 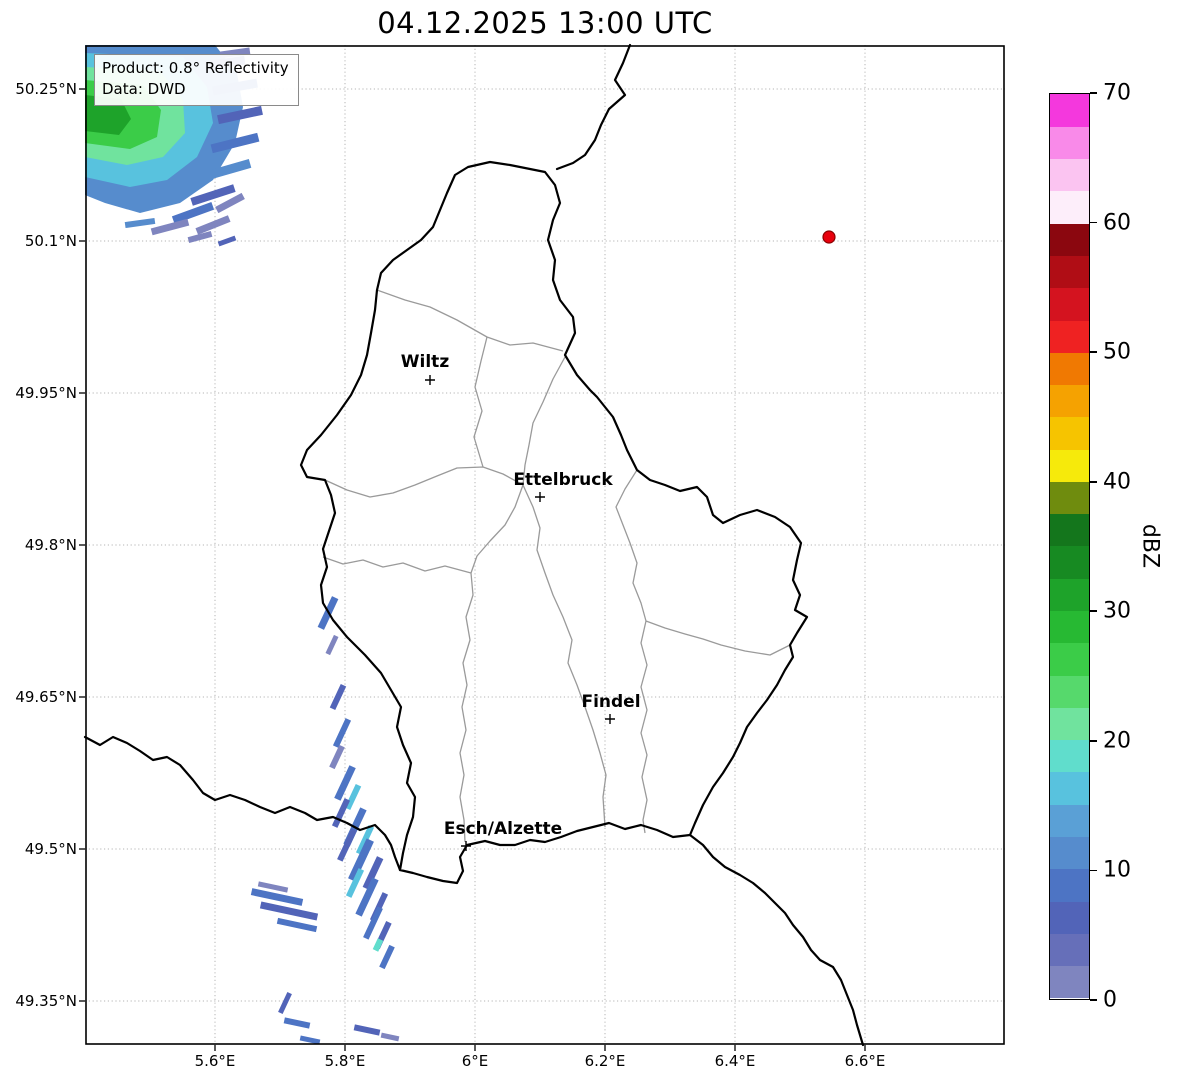 I want to click on colorbar-tick-label: 20, so click(x=1117, y=741).